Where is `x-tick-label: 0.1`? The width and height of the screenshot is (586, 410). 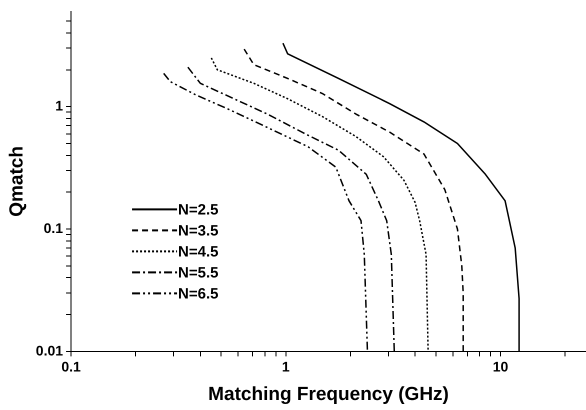 x-tick-label: 0.1 is located at coordinates (71, 366).